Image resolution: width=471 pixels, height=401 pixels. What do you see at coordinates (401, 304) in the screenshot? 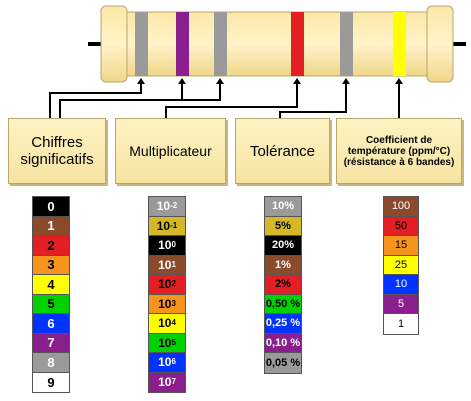
I see `tempco-cell: 5` at bounding box center [401, 304].